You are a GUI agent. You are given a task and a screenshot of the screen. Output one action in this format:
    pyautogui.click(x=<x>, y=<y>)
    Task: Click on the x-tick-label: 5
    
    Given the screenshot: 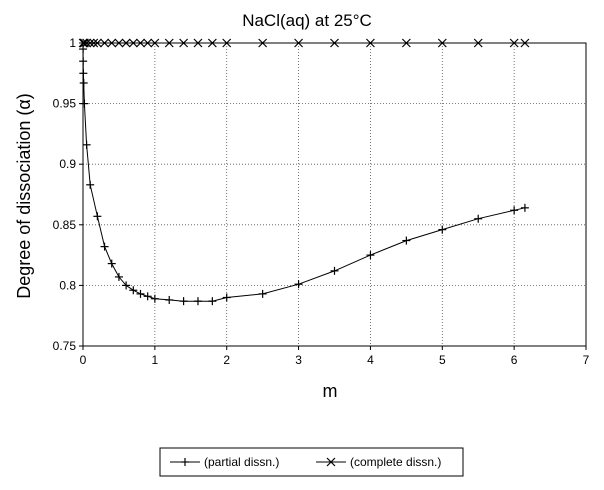 What is the action you would take?
    pyautogui.click(x=442, y=360)
    